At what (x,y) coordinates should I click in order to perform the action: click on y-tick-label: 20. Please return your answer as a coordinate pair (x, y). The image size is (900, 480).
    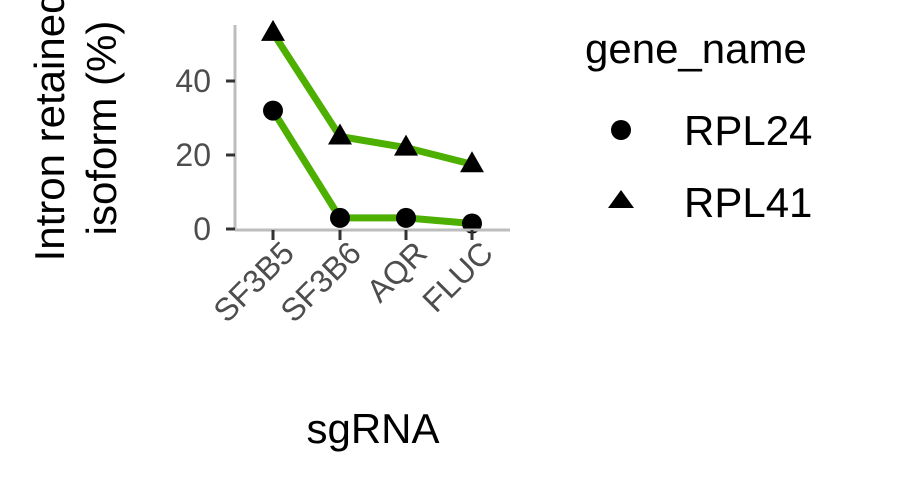
    Looking at the image, I should click on (193, 155).